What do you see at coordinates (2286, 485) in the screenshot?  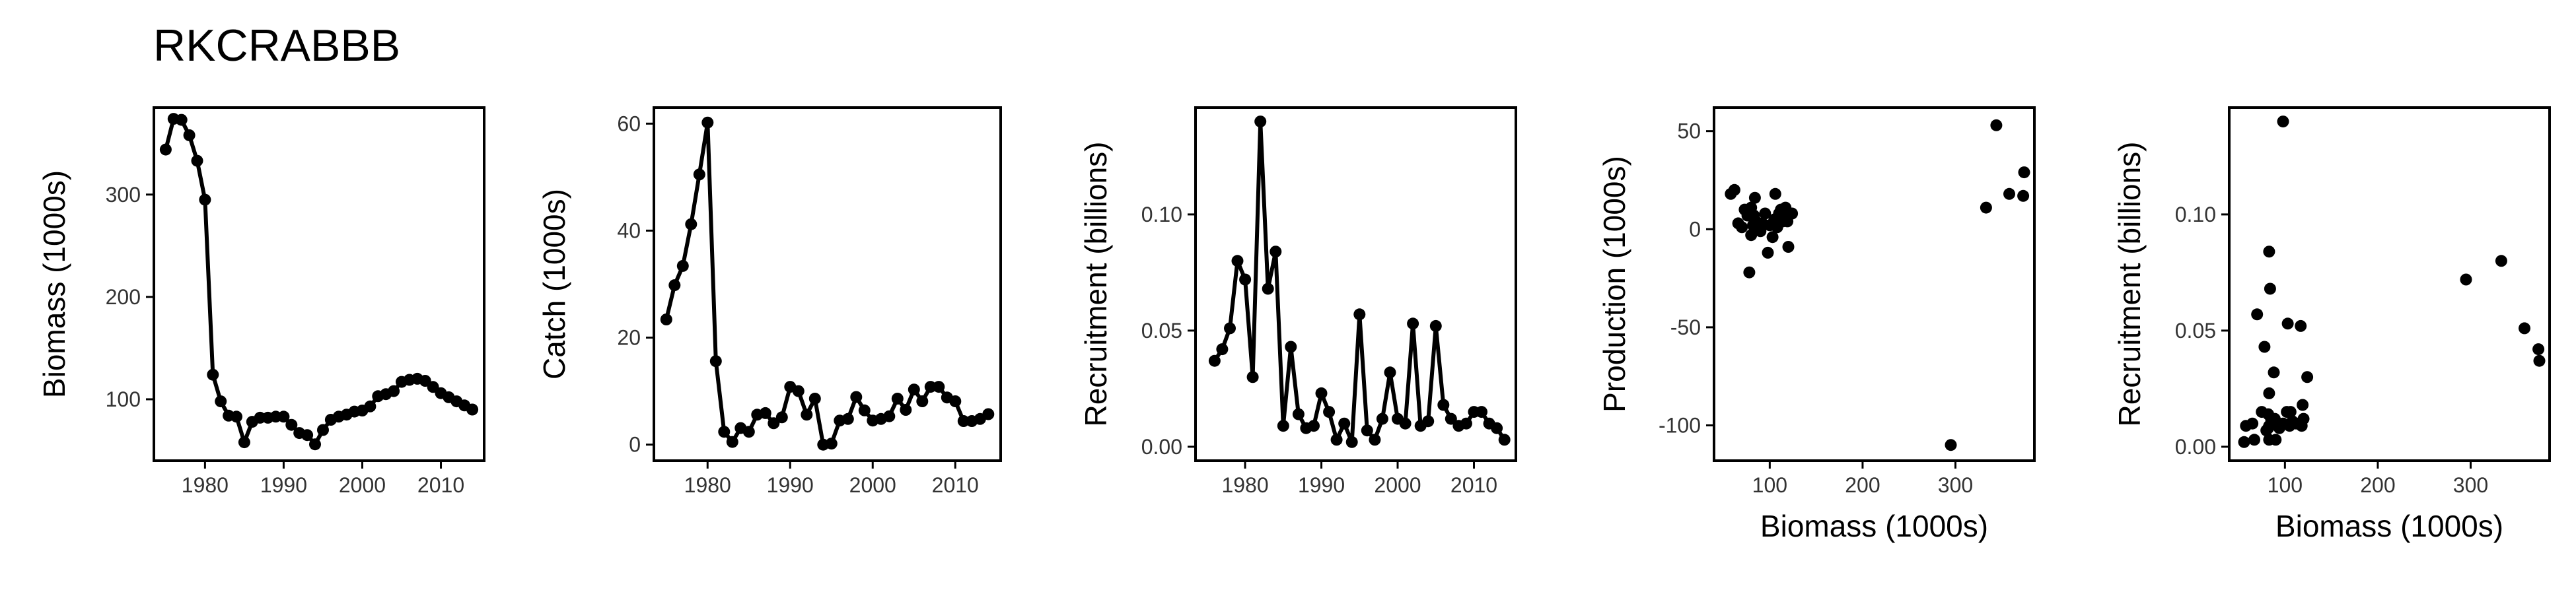 I see `x-tick-label: 100` at bounding box center [2286, 485].